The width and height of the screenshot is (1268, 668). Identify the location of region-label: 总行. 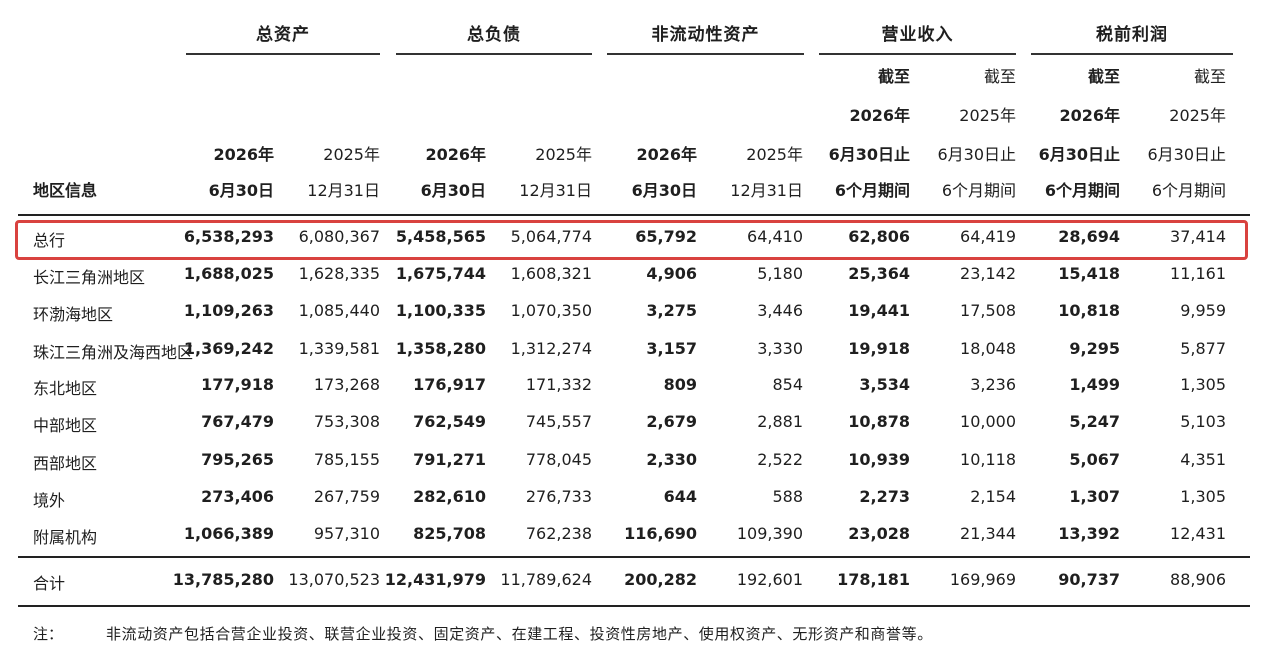
(49, 240).